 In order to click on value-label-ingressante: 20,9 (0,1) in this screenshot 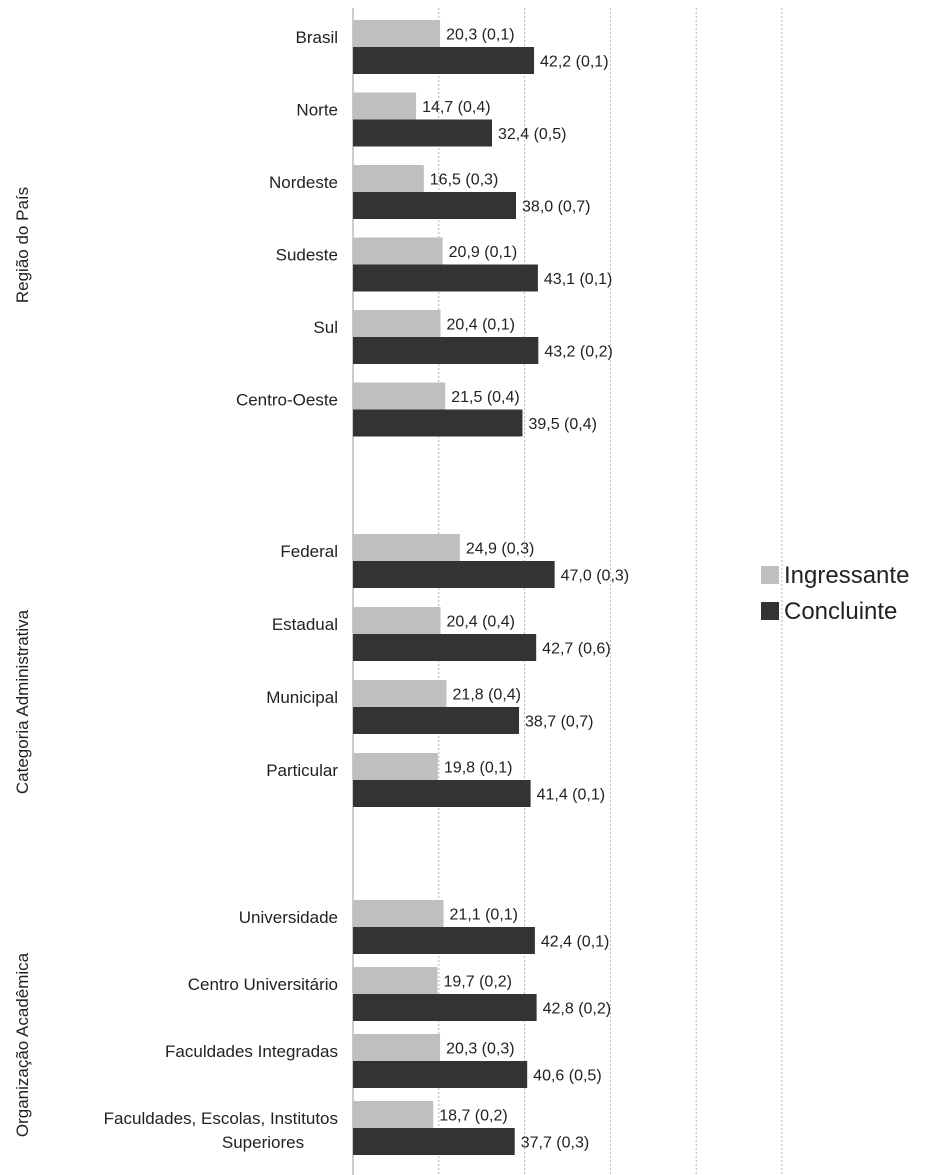, I will do `click(483, 252)`.